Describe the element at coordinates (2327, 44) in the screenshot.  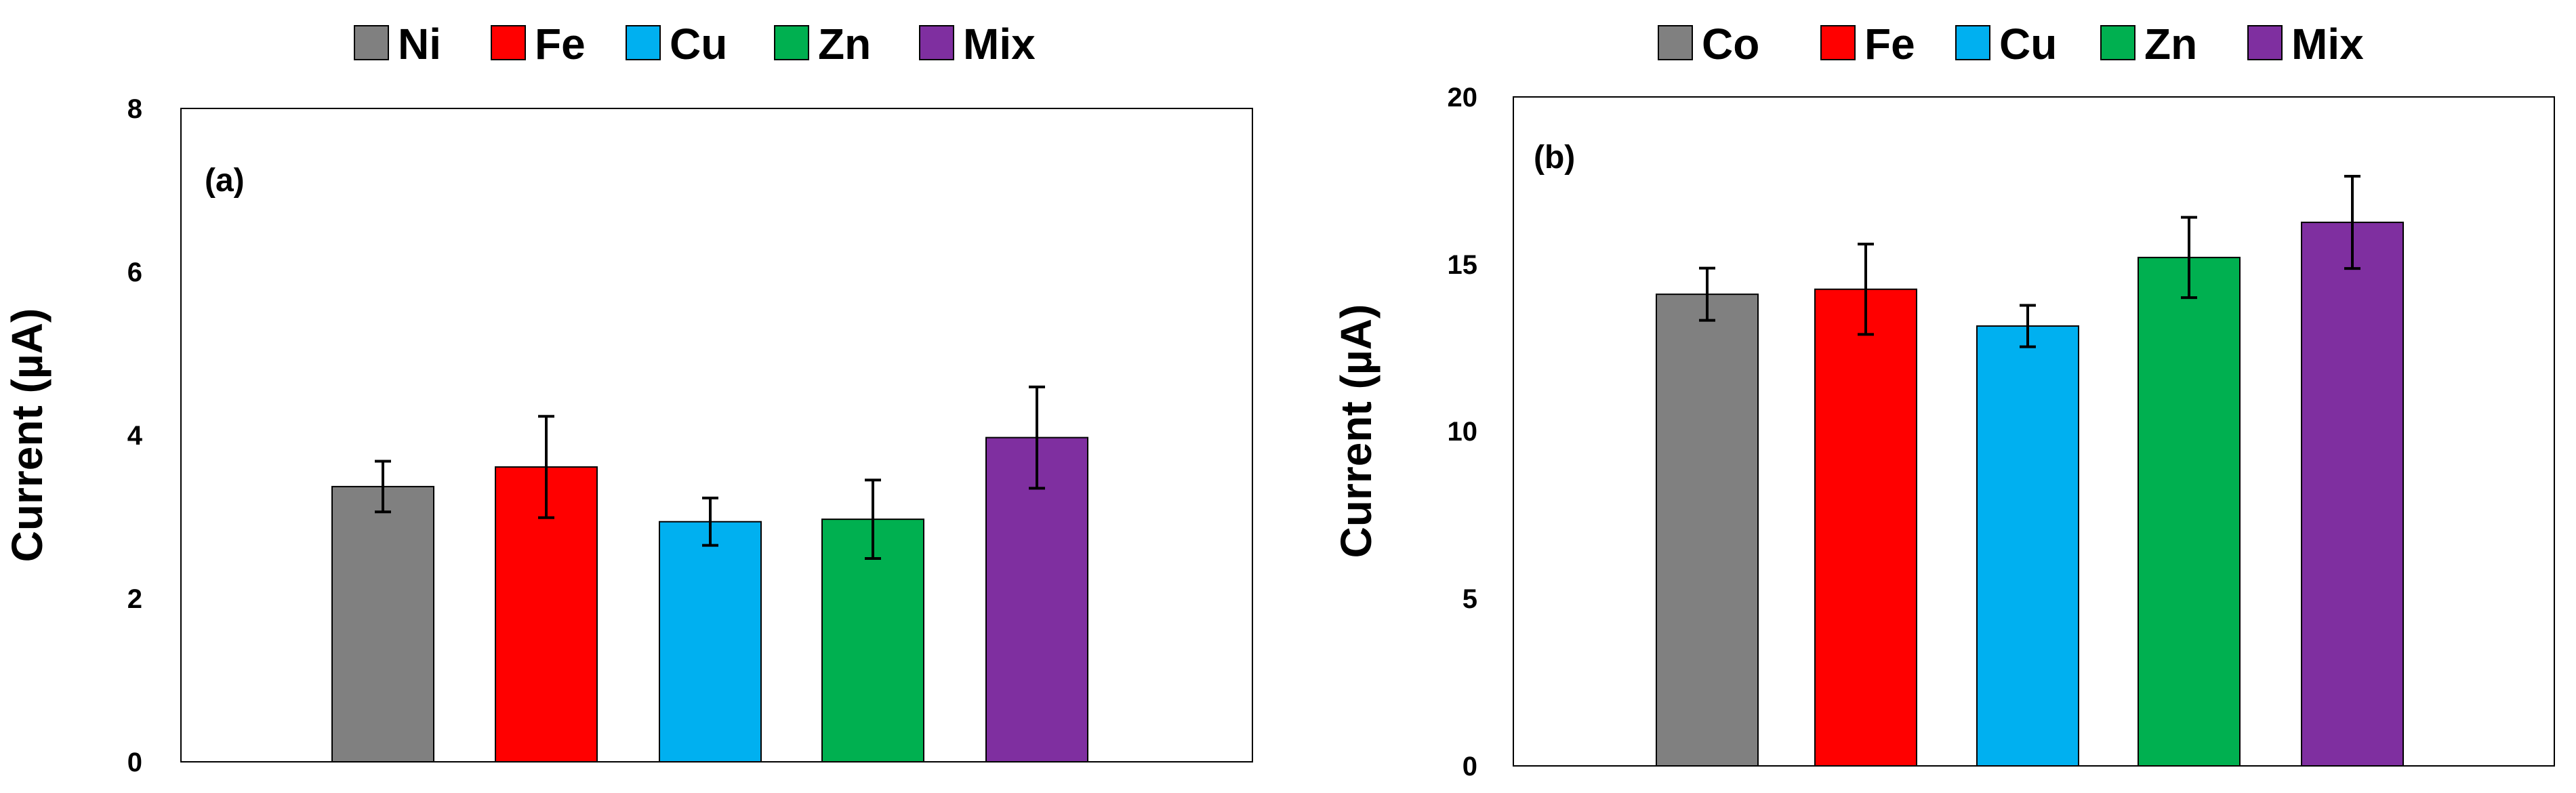
I see `legend-label-b-4: Mix` at that location.